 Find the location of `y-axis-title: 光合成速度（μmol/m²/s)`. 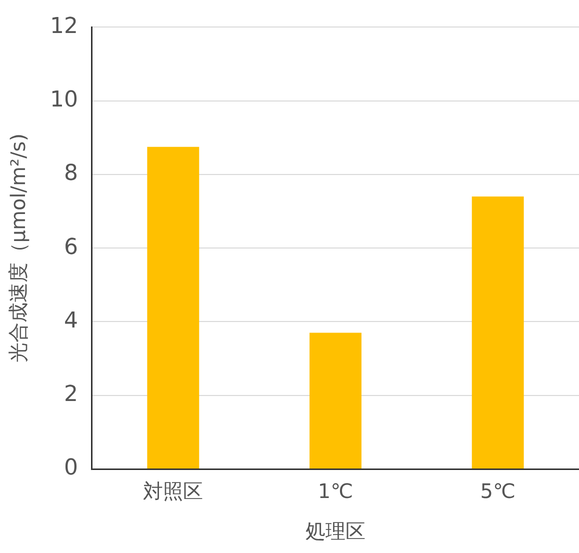

y-axis-title: 光合成速度（μmol/m²/s) is located at coordinates (18, 248).